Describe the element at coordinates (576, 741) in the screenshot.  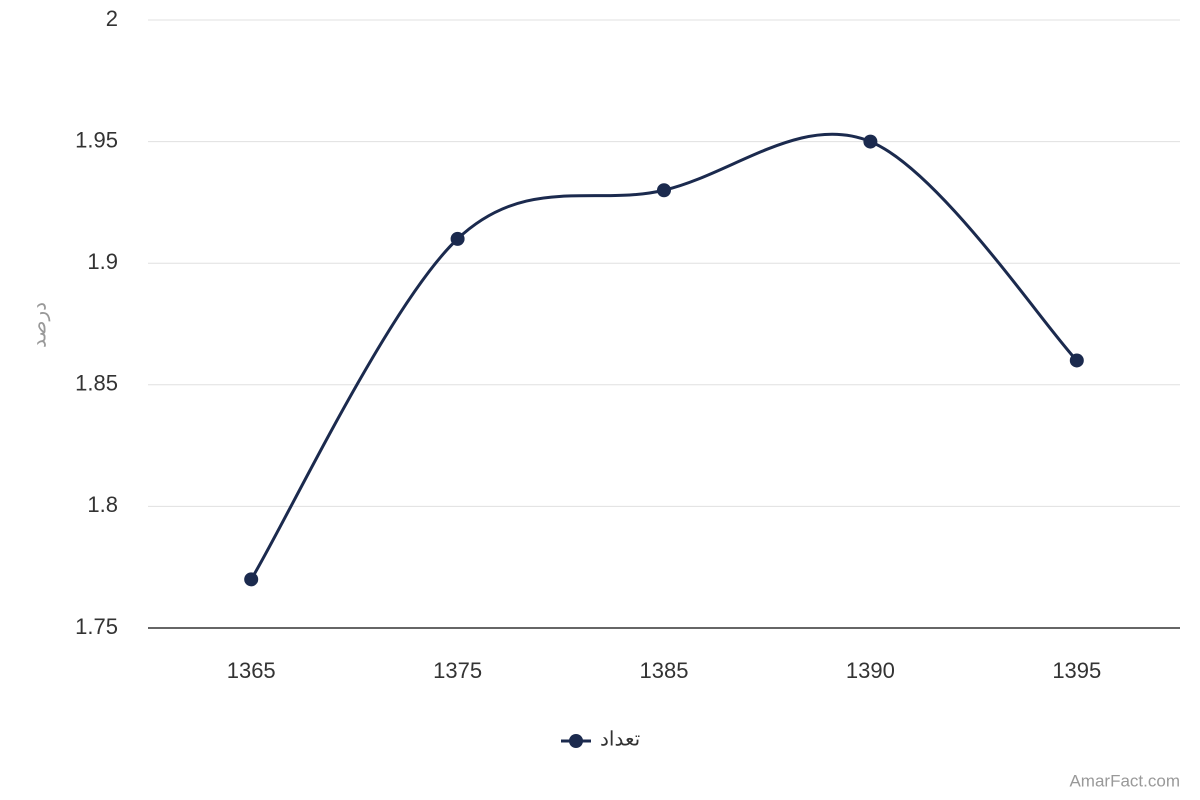
I see `legend-marker` at that location.